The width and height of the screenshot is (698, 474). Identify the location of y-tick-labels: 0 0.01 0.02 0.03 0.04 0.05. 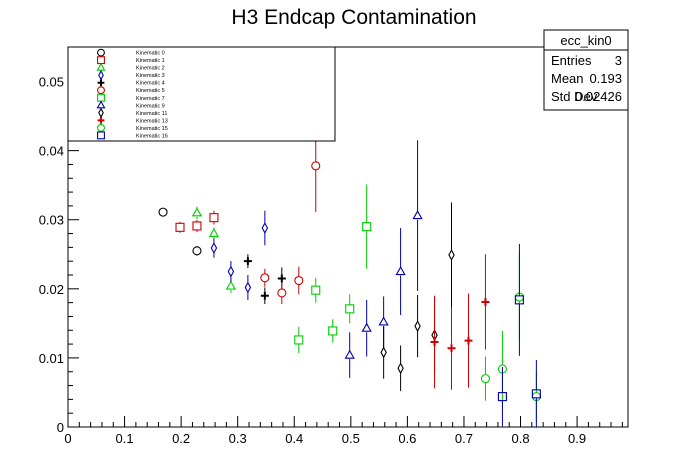
(51, 255).